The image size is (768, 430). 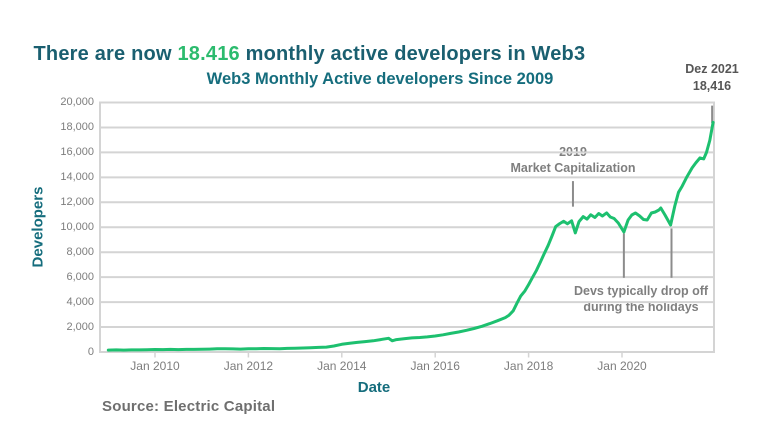 I want to click on x-tick-label: Jan 2012, so click(x=248, y=366).